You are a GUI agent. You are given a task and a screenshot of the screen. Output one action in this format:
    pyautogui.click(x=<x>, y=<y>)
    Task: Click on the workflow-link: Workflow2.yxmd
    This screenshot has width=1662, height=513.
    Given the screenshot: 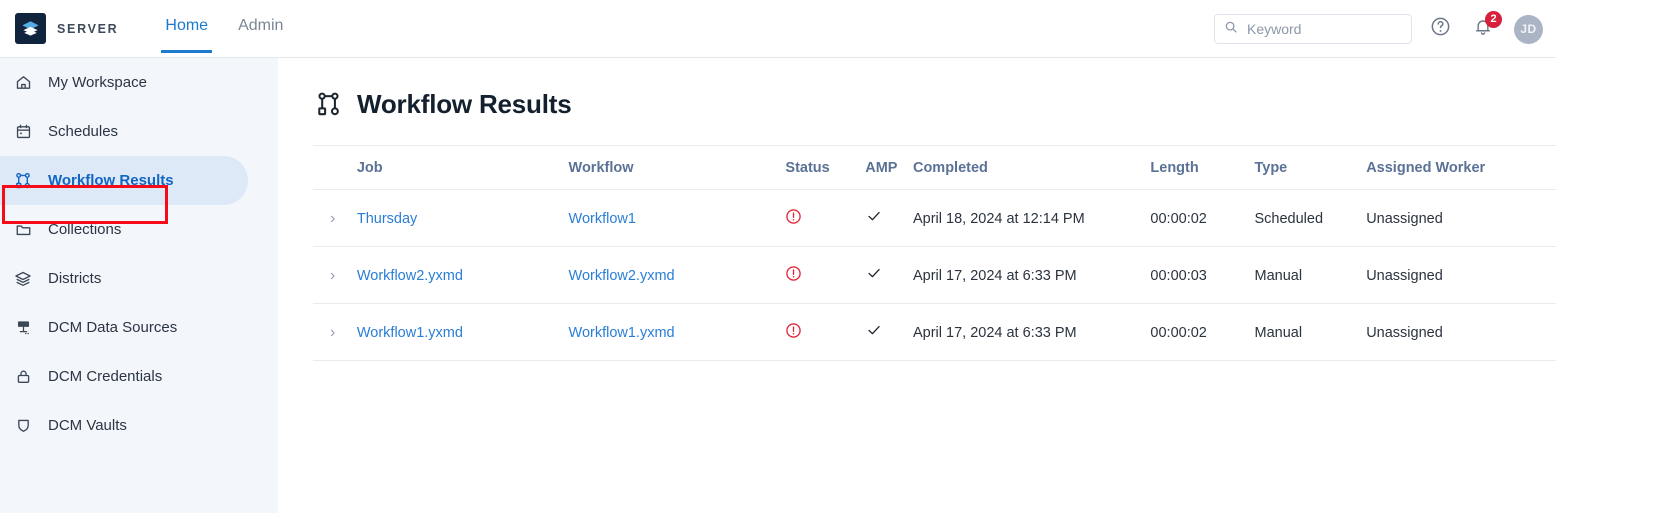 What is the action you would take?
    pyautogui.click(x=621, y=275)
    